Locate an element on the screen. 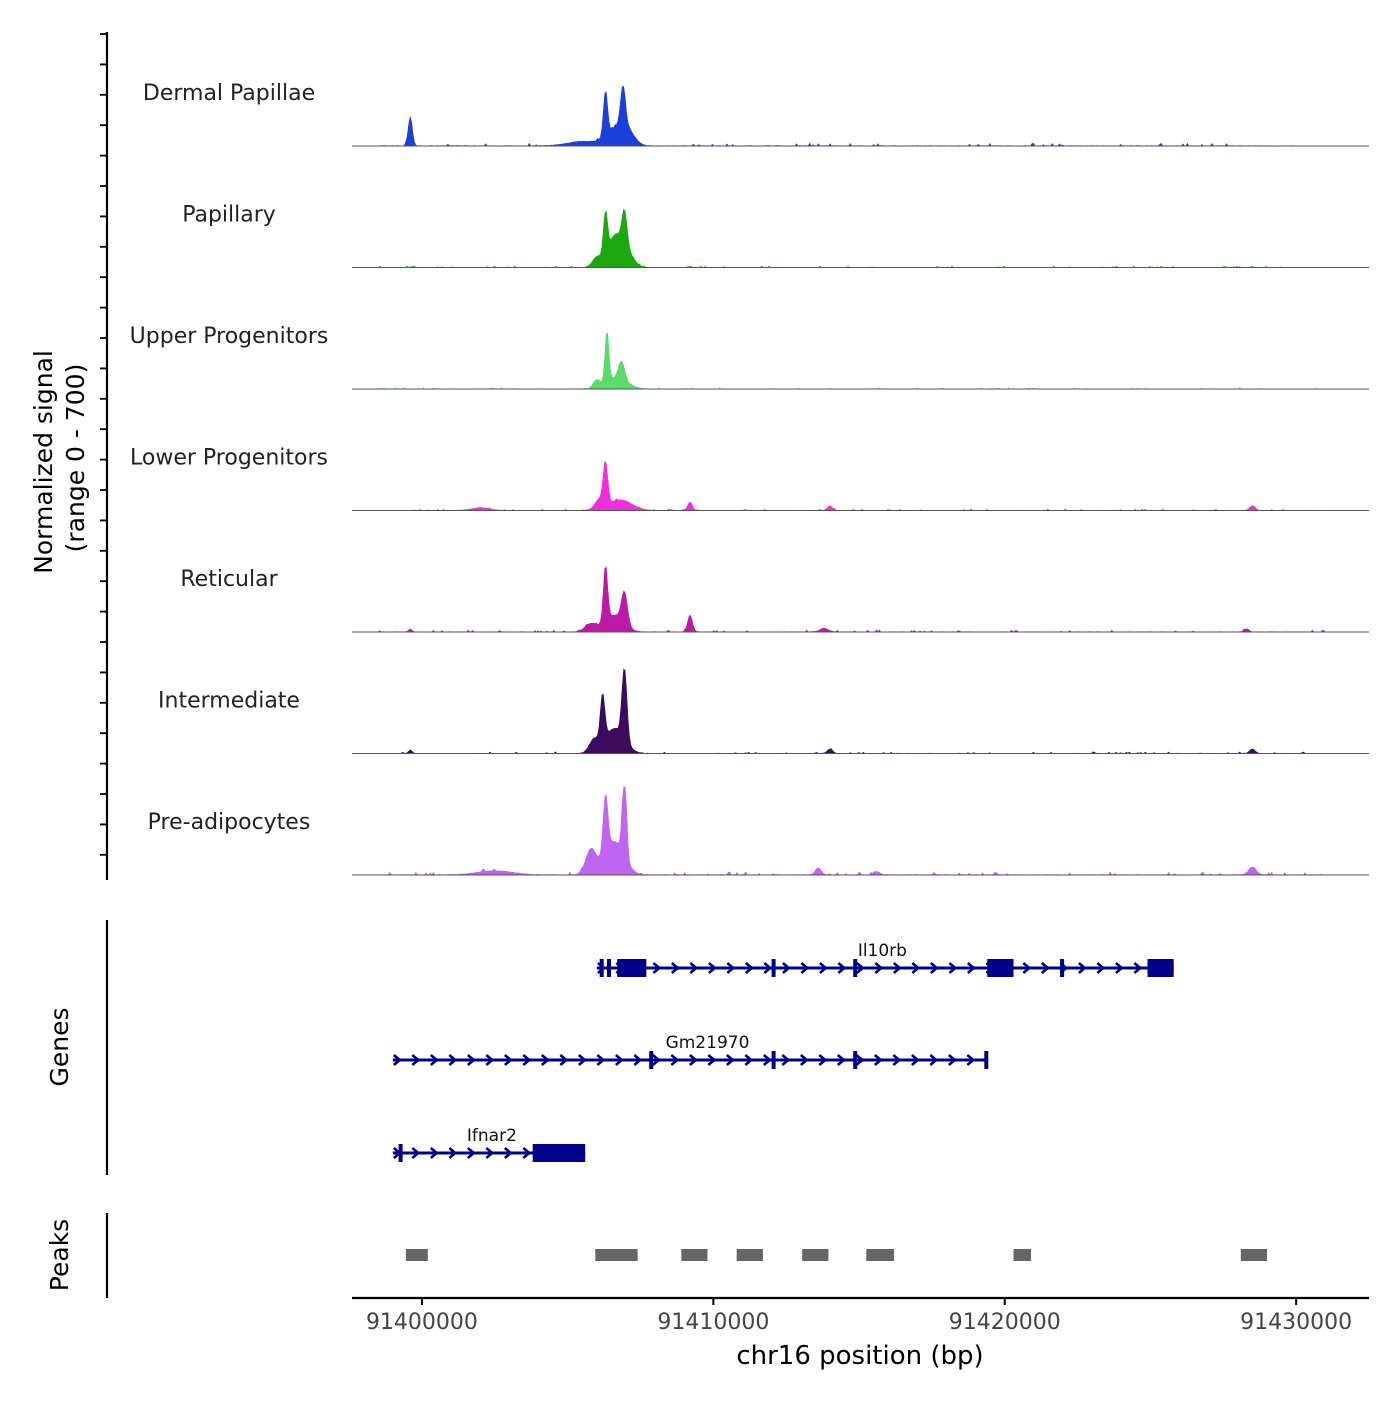 This screenshot has width=1400, height=1404. track-dermal-papillae: Dermal Papillae is located at coordinates (756, 114).